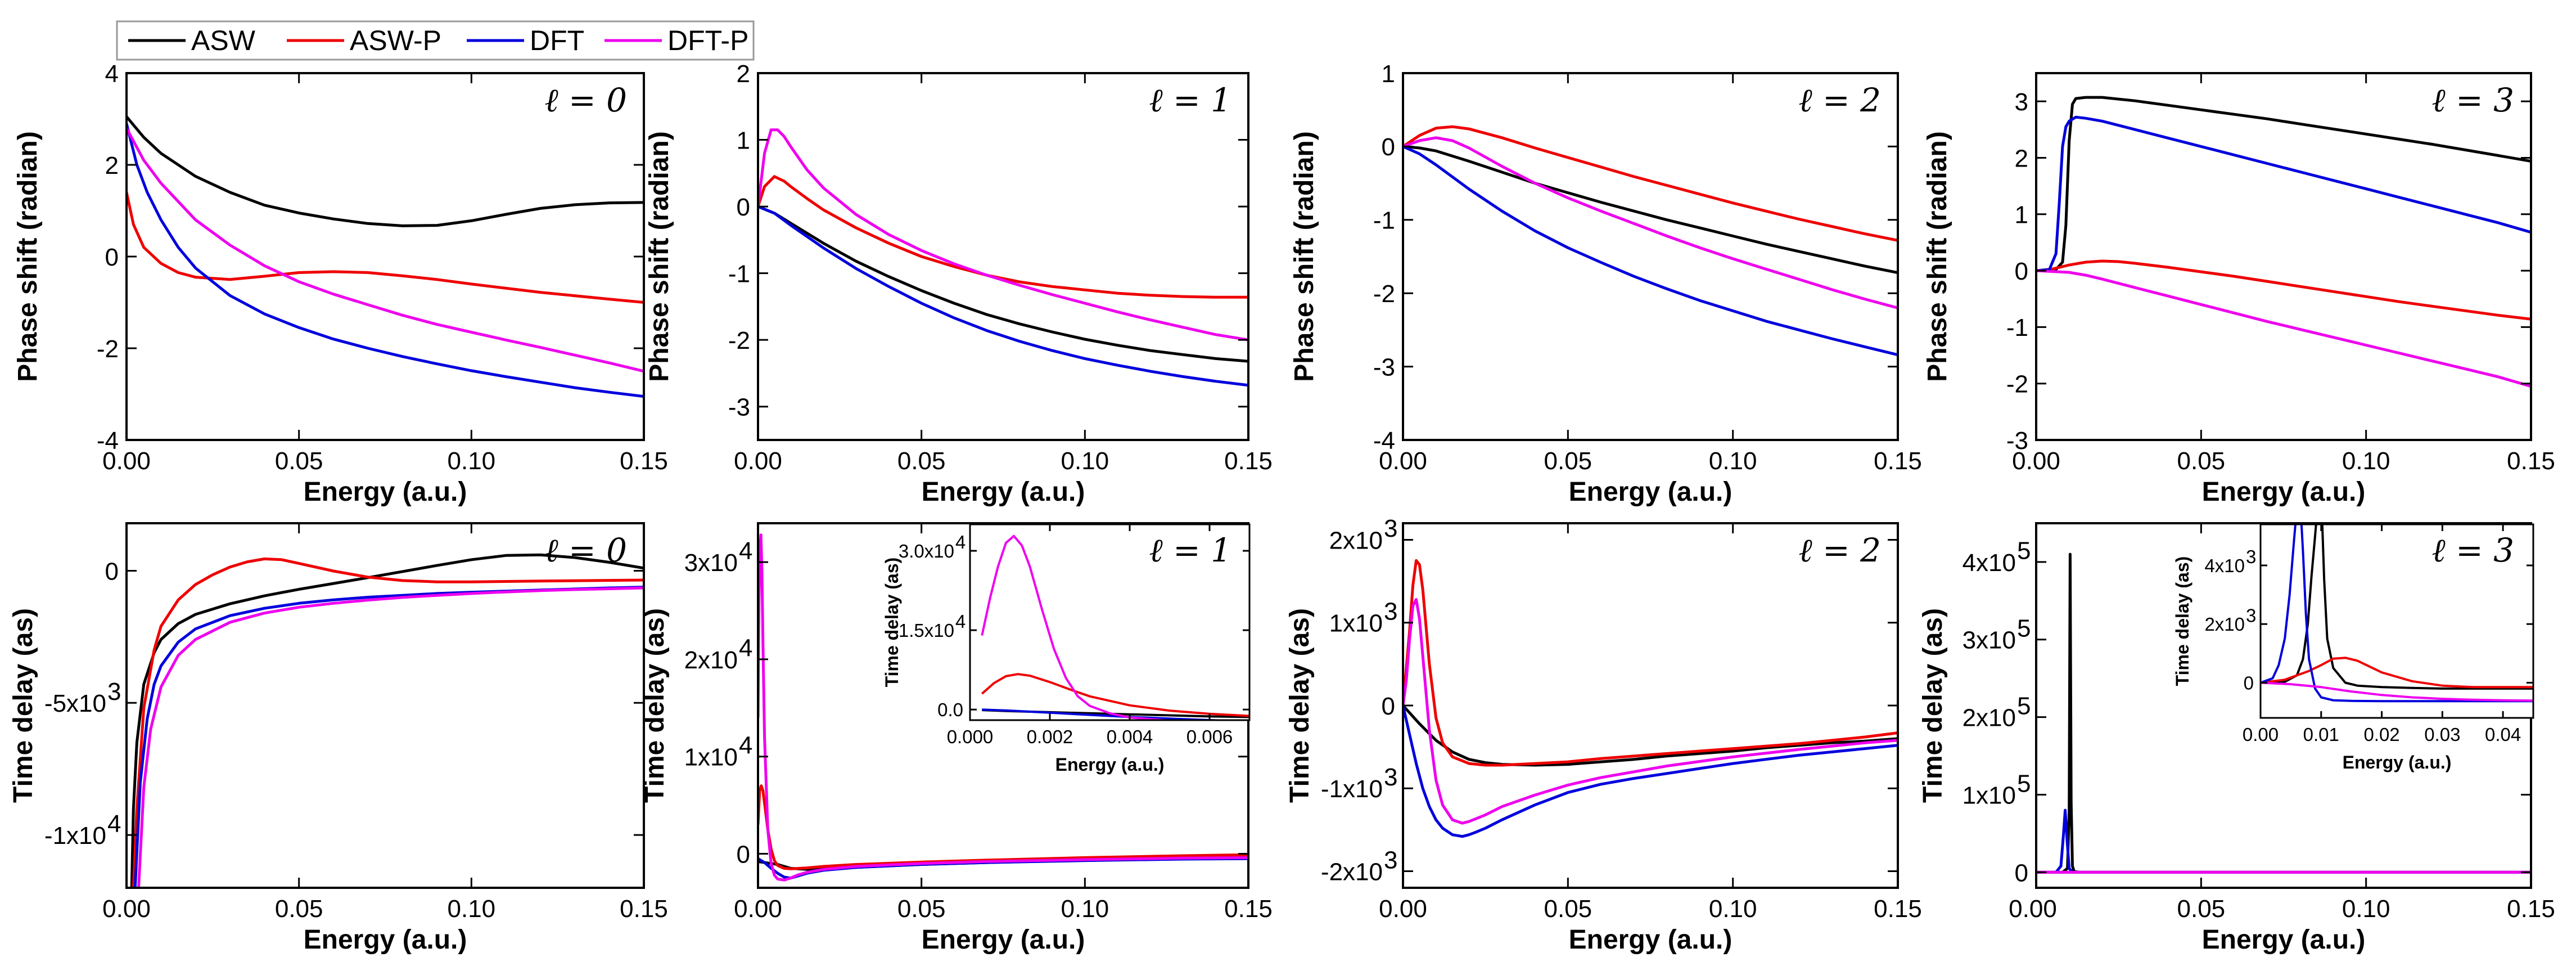 The height and width of the screenshot is (957, 2576). I want to click on panel-phase-l2-xtick-label: 0.10, so click(1733, 461).